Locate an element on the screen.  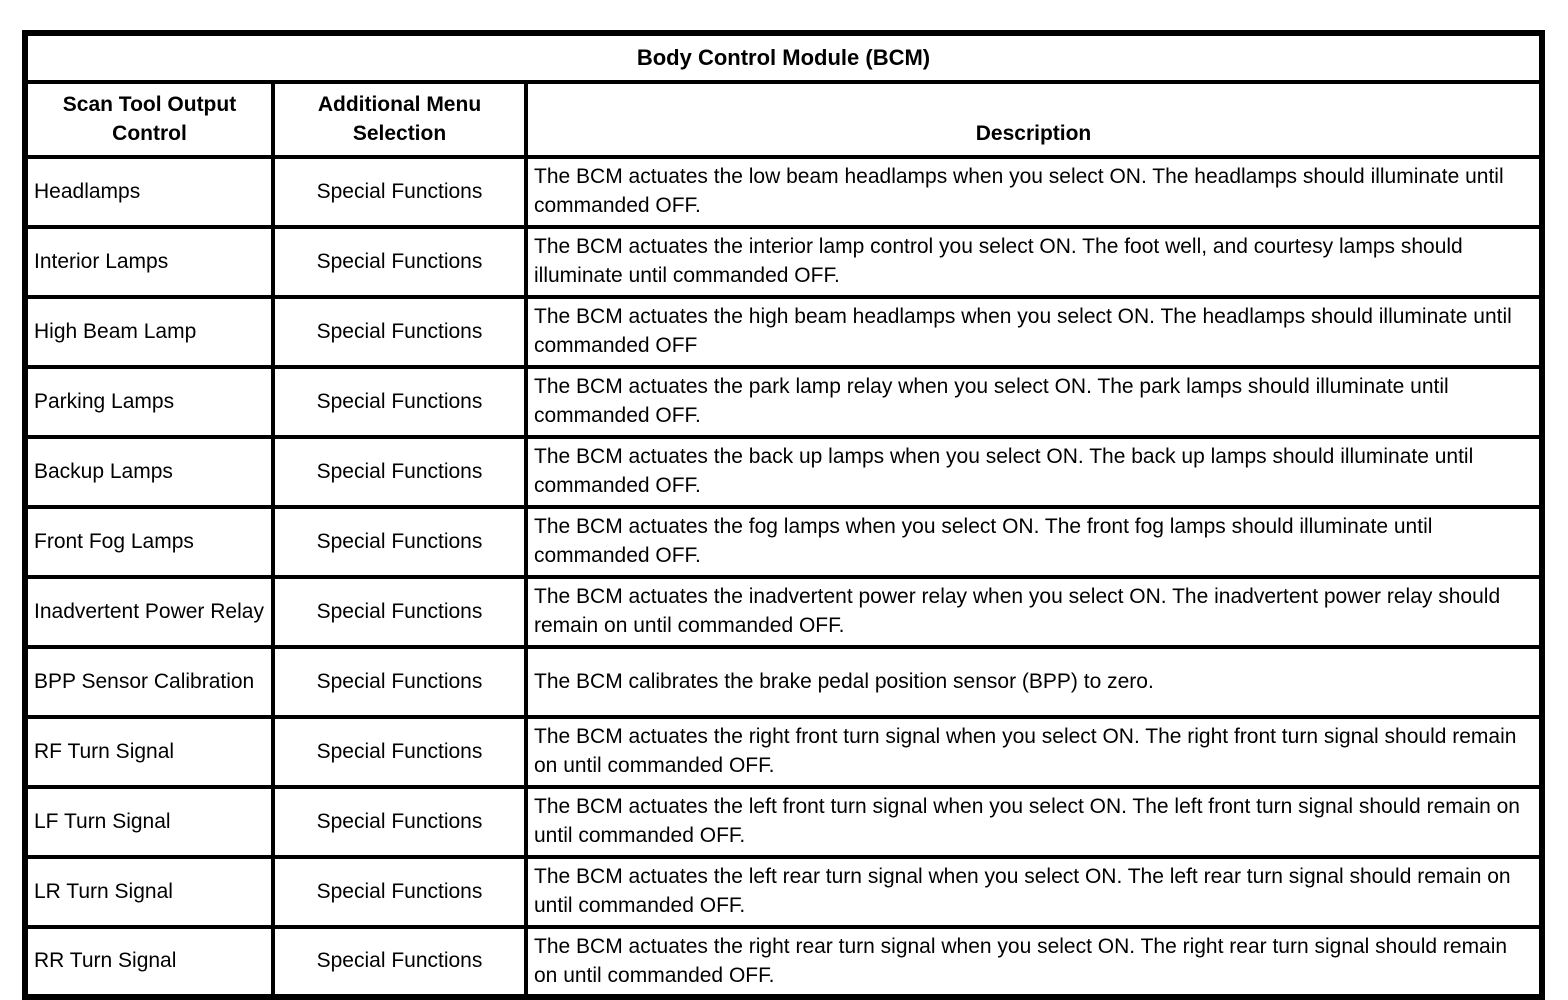
control-cell: LR Turn Signal is located at coordinates (149, 892).